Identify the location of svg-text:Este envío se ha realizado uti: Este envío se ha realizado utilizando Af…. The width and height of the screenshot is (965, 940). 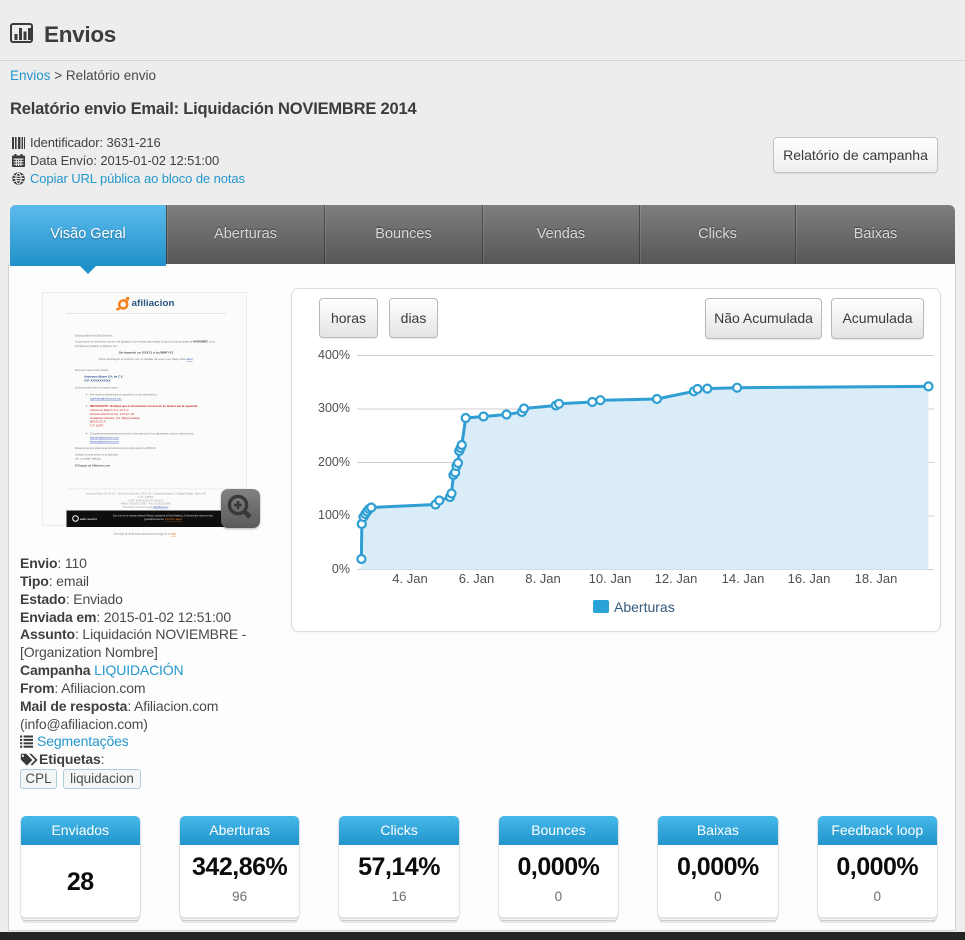
(163, 515).